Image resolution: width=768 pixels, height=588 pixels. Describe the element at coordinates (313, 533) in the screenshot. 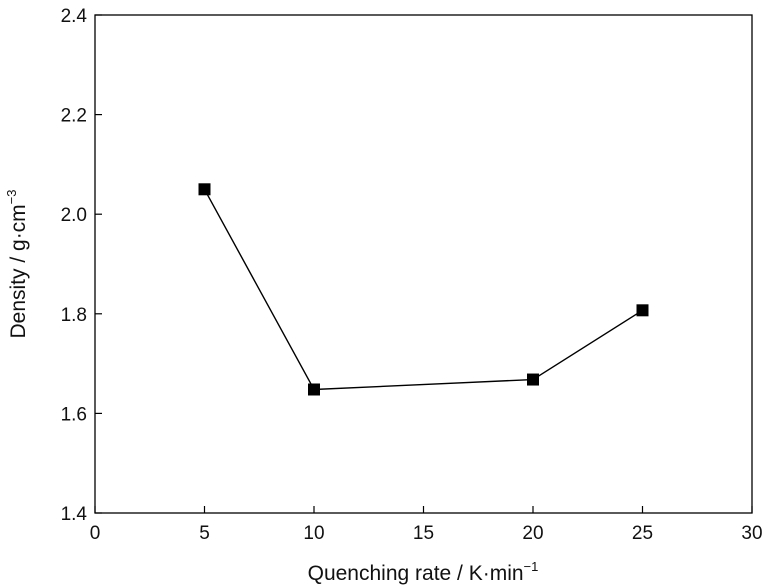

I see `x-tick-label: 10` at that location.